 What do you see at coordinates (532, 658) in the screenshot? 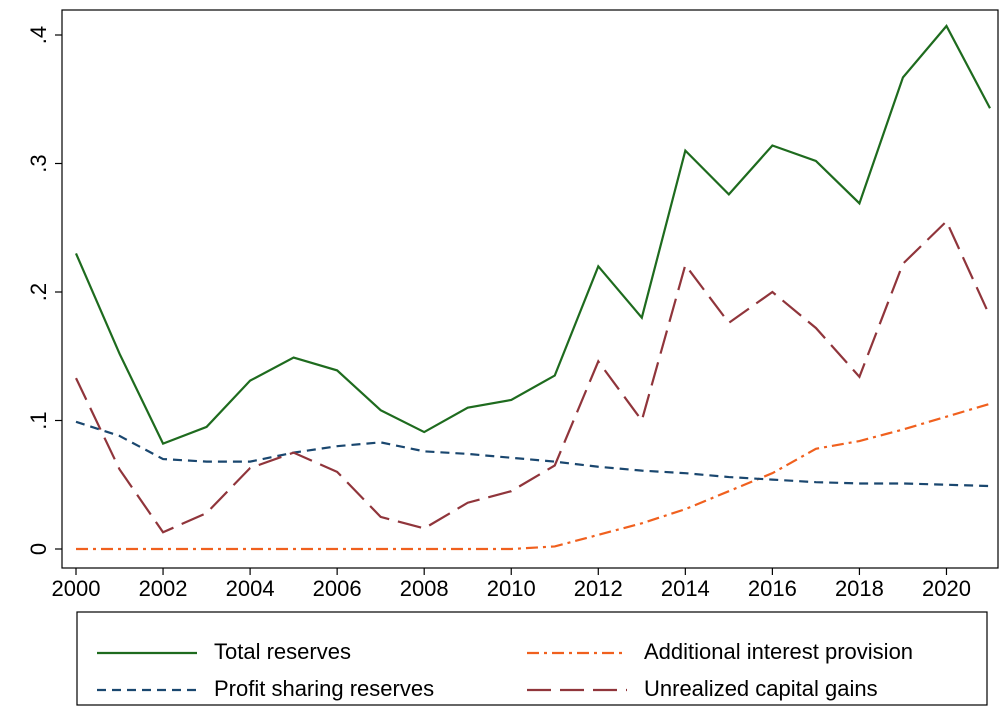
I see `legend-box` at bounding box center [532, 658].